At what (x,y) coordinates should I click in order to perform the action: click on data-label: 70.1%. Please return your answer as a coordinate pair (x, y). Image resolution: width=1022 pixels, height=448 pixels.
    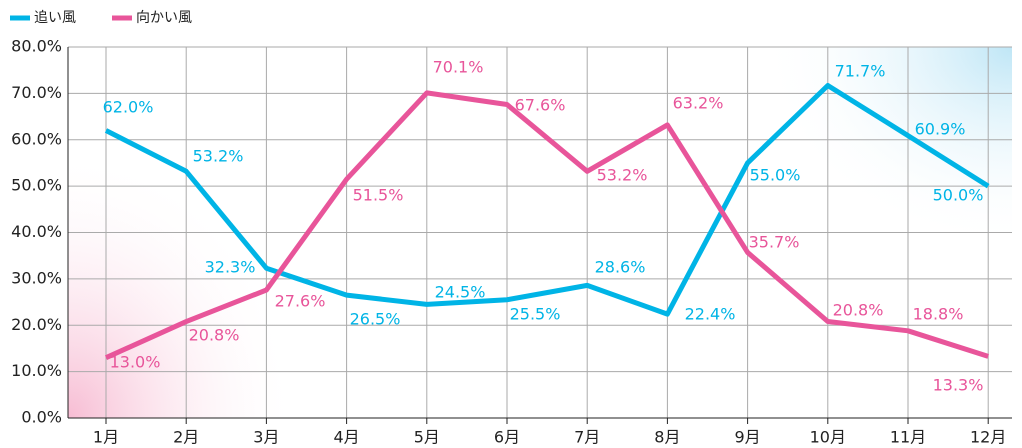
    Looking at the image, I should click on (458, 67).